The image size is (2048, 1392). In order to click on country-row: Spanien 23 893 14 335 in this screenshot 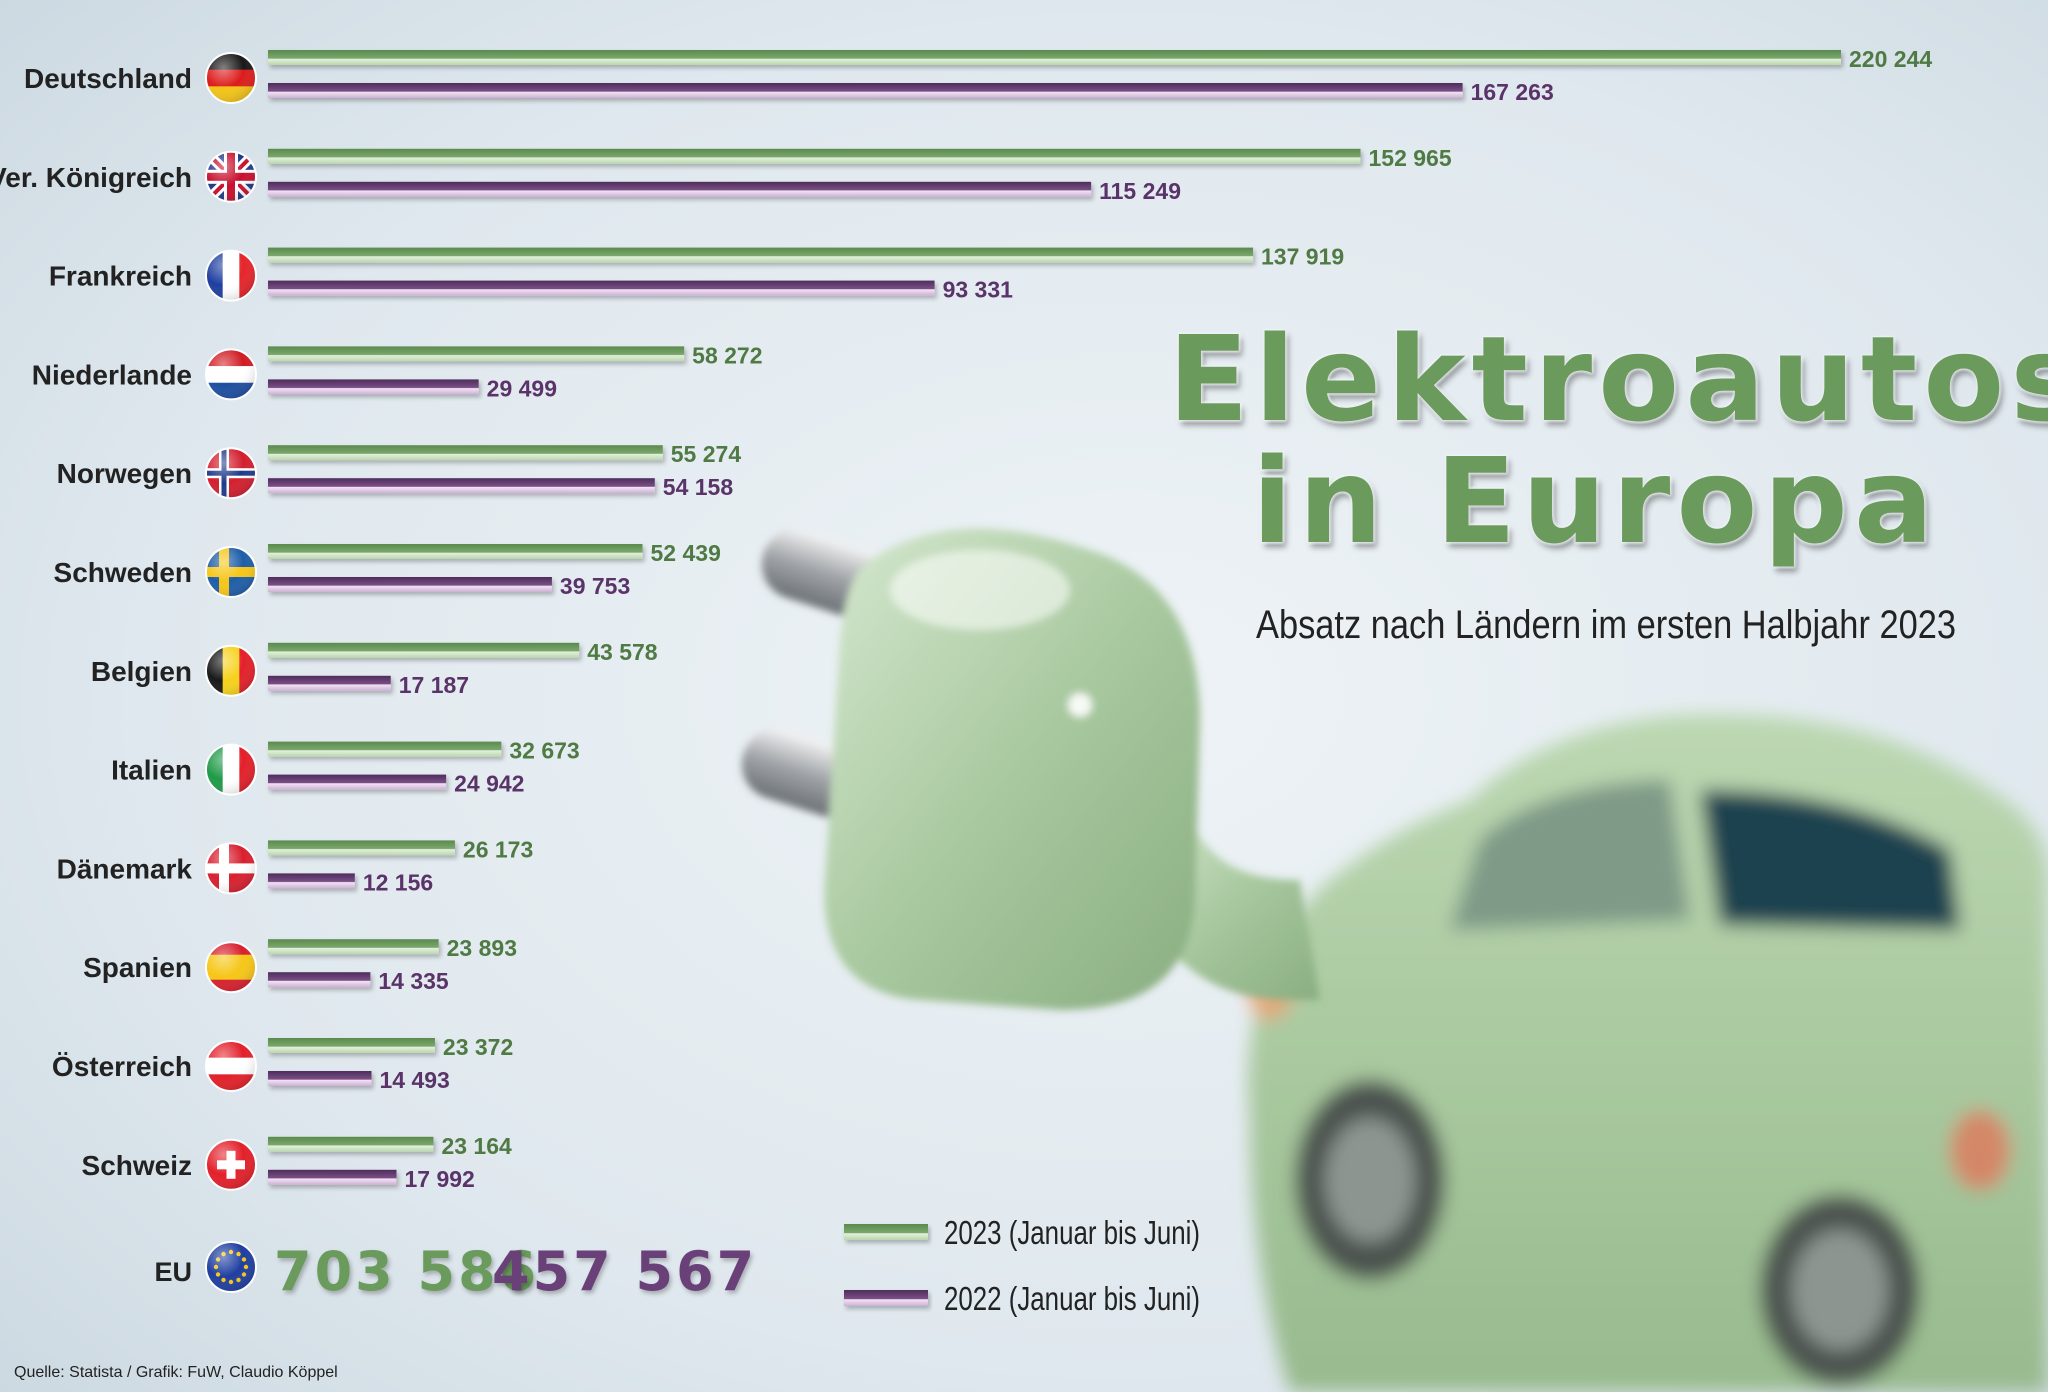, I will do `click(300, 964)`.